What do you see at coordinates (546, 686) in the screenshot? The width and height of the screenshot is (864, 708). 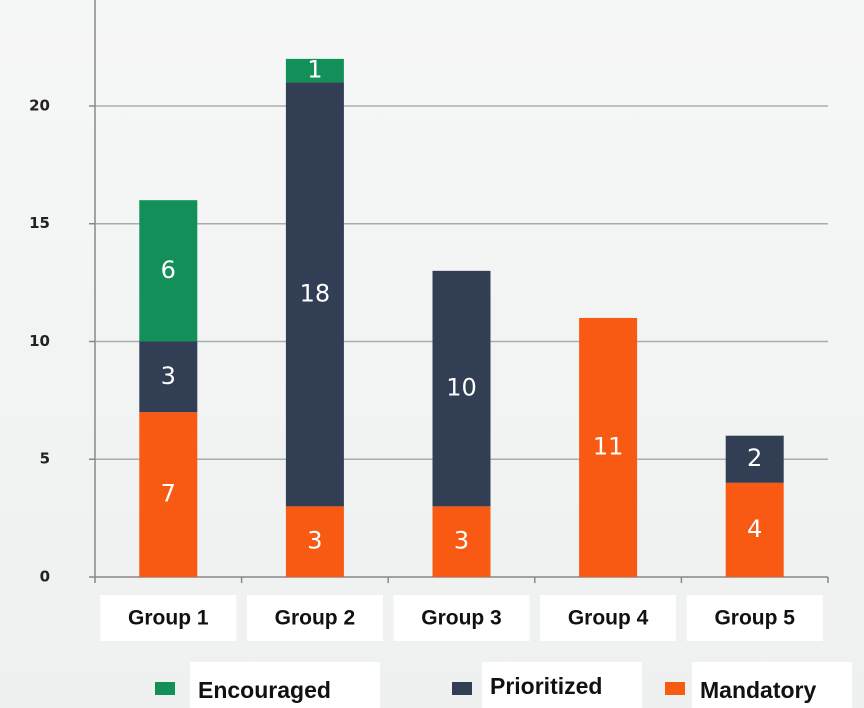 I see `legend-label: Prioritized` at bounding box center [546, 686].